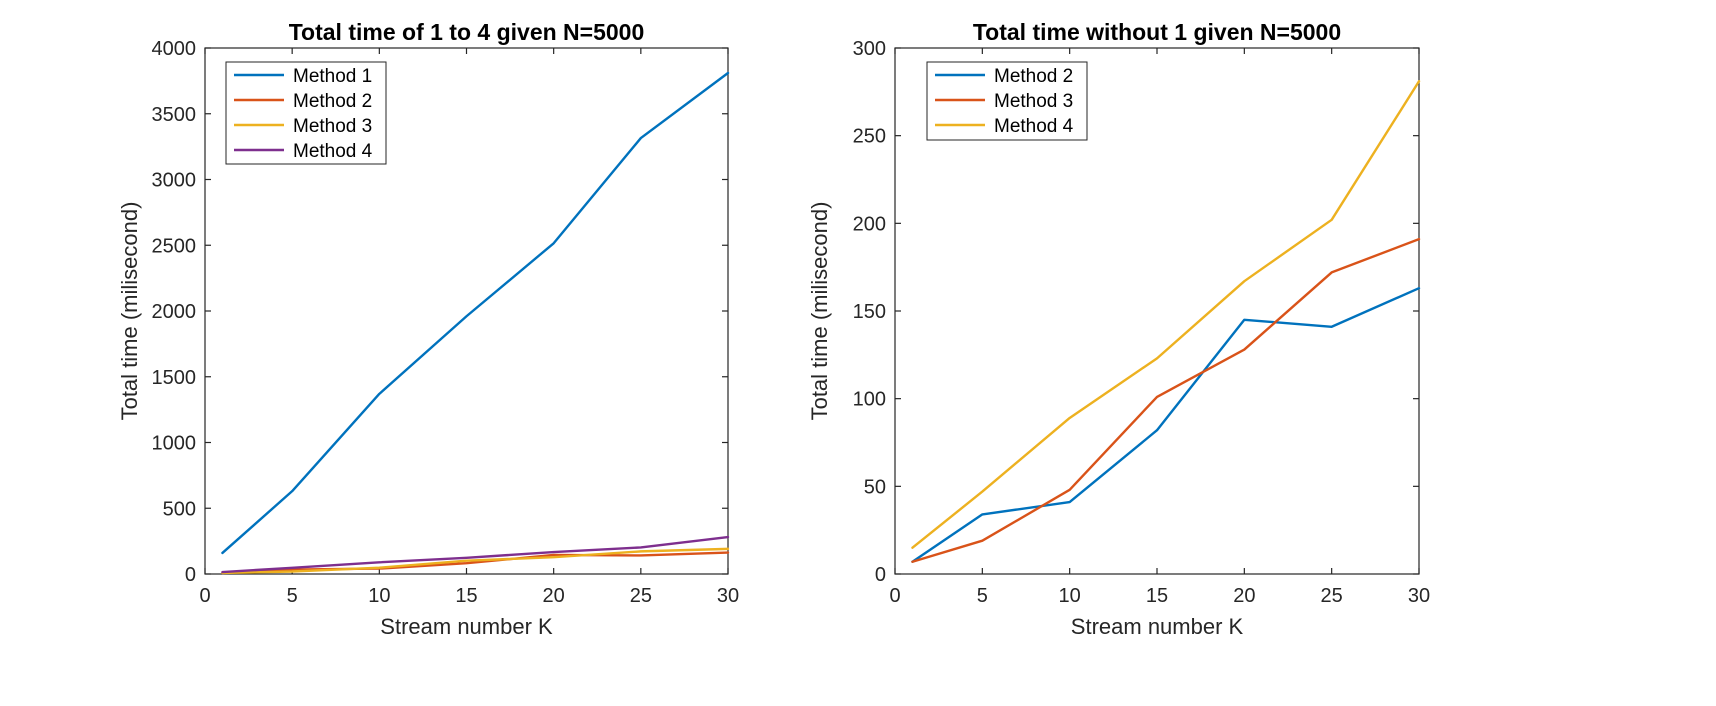 The width and height of the screenshot is (1716, 706). What do you see at coordinates (875, 487) in the screenshot?
I see `y-tick-label: 50` at bounding box center [875, 487].